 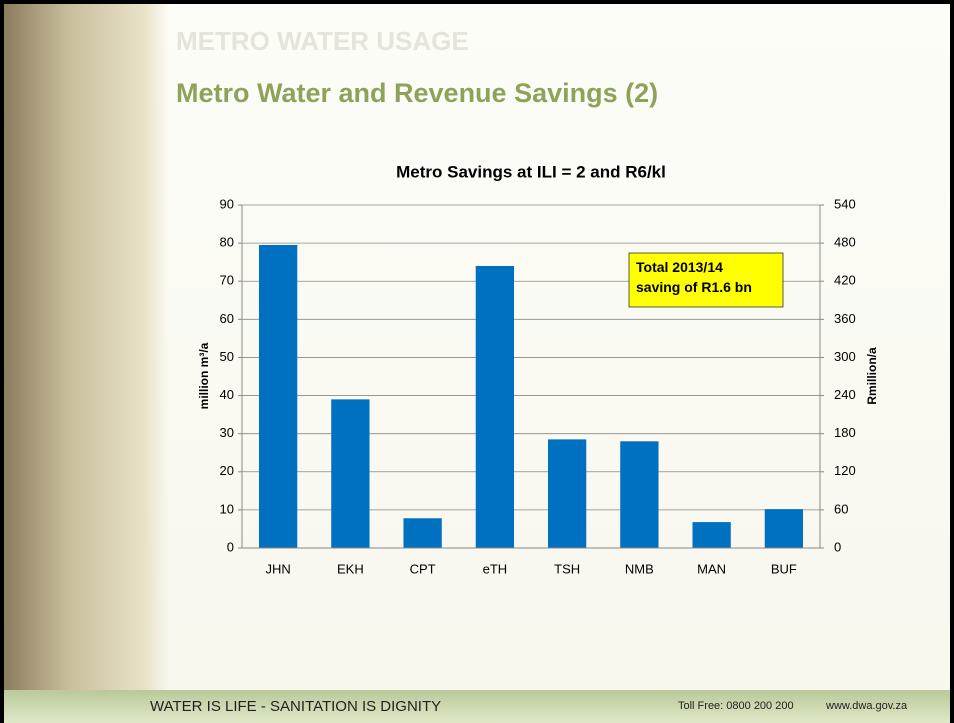 I want to click on y2-tick-label: 120, so click(x=845, y=470).